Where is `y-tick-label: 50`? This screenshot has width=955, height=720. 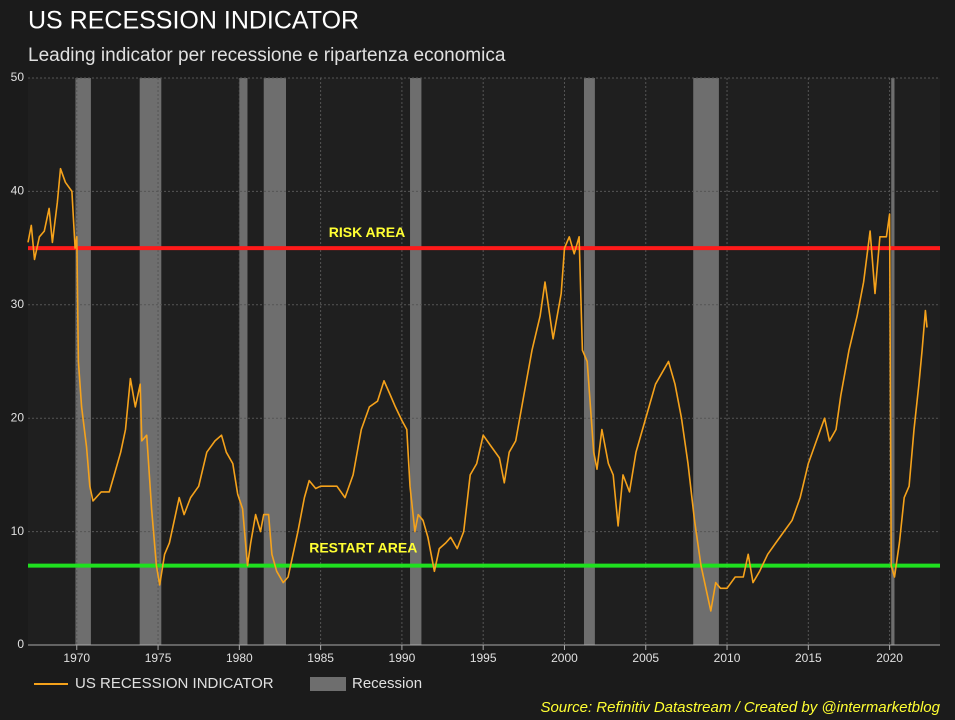
y-tick-label: 50 is located at coordinates (18, 77).